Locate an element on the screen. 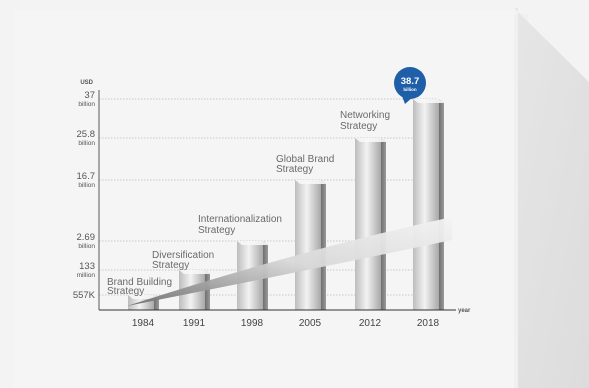  strategy-label: Brand Building is located at coordinates (139, 282).